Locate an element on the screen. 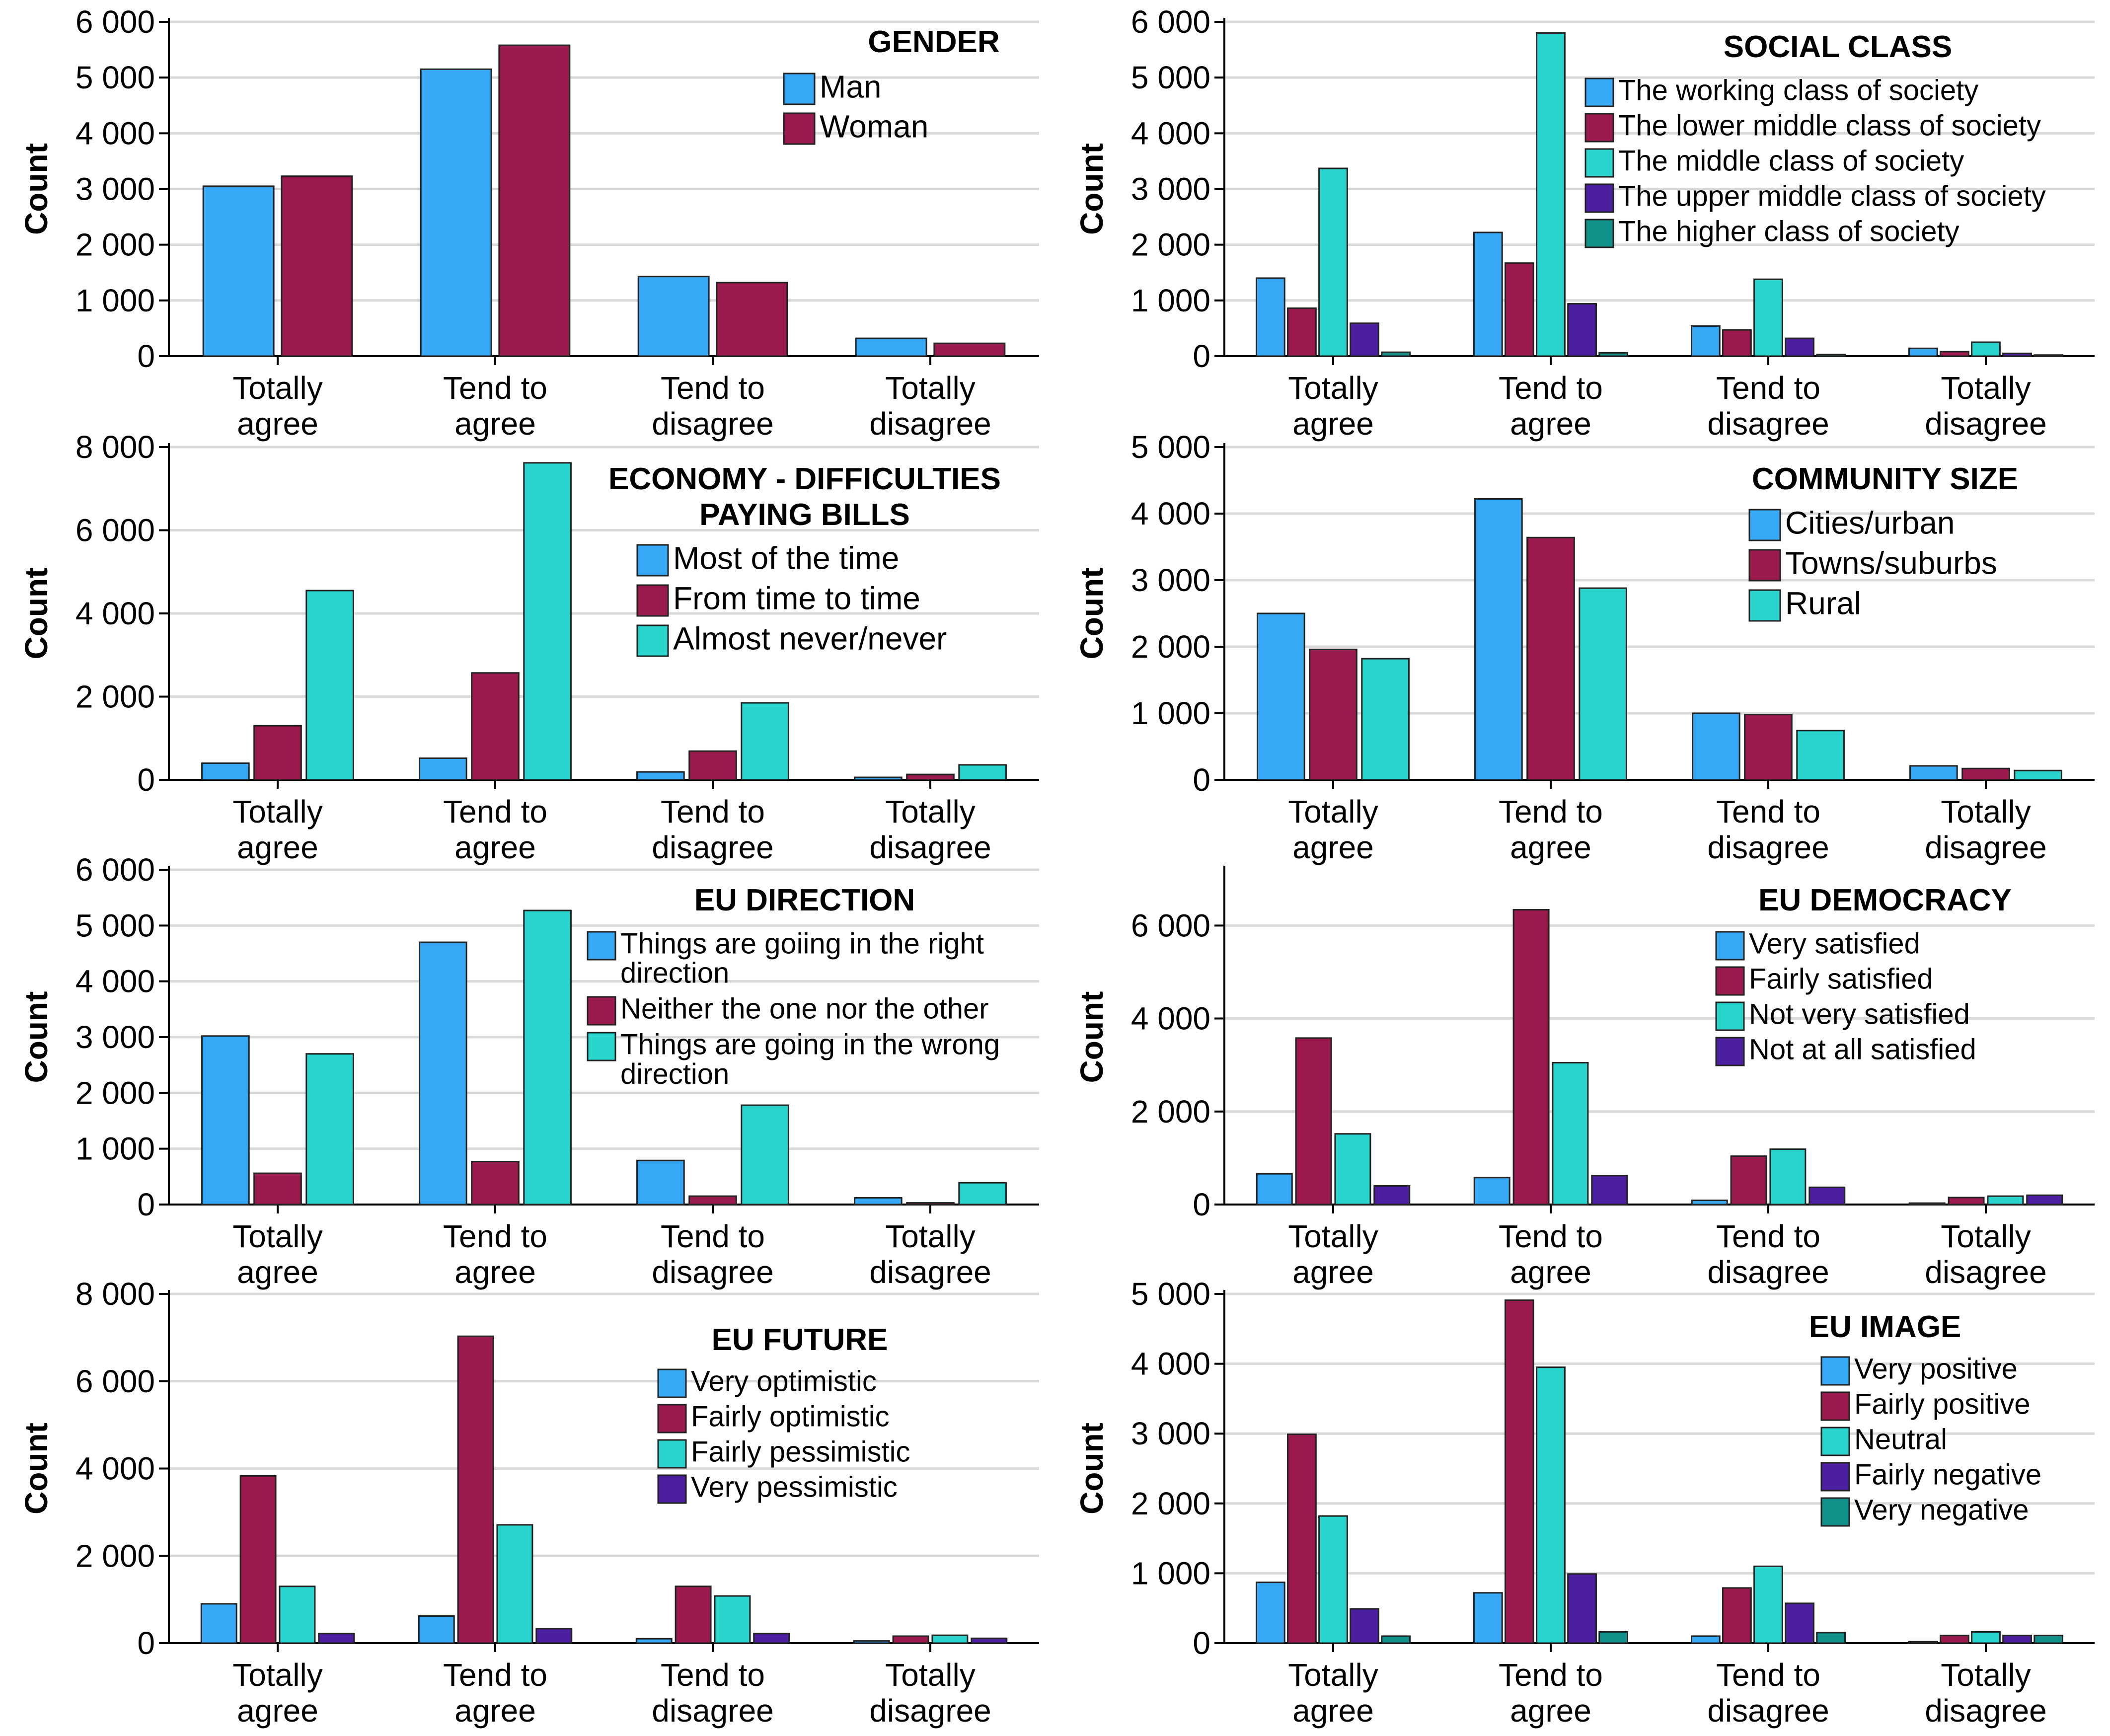 Image resolution: width=2110 pixels, height=1736 pixels. legend-entry-label: The lower middle class of society is located at coordinates (1829, 126).